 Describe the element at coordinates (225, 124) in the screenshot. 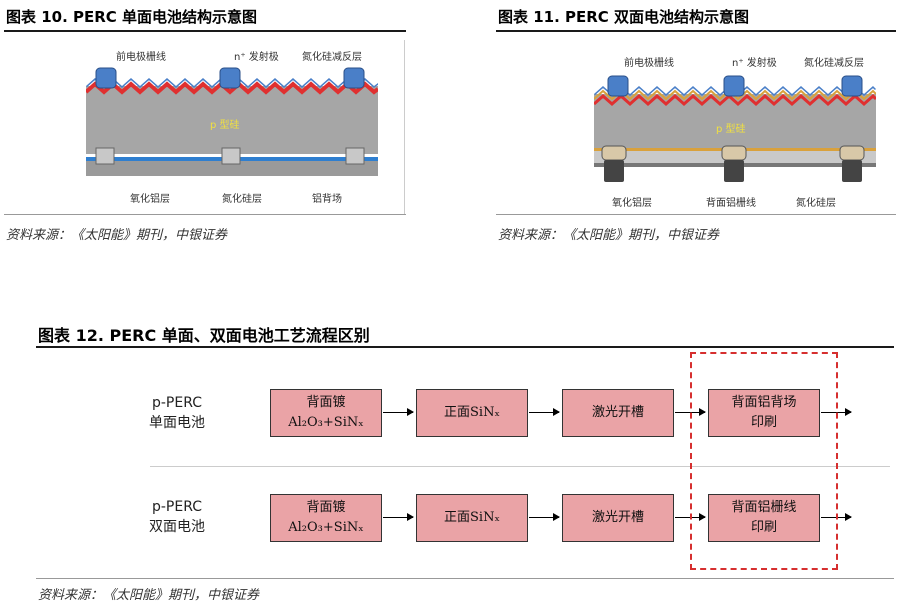

I see `fig10-p-label: p 型硅` at that location.